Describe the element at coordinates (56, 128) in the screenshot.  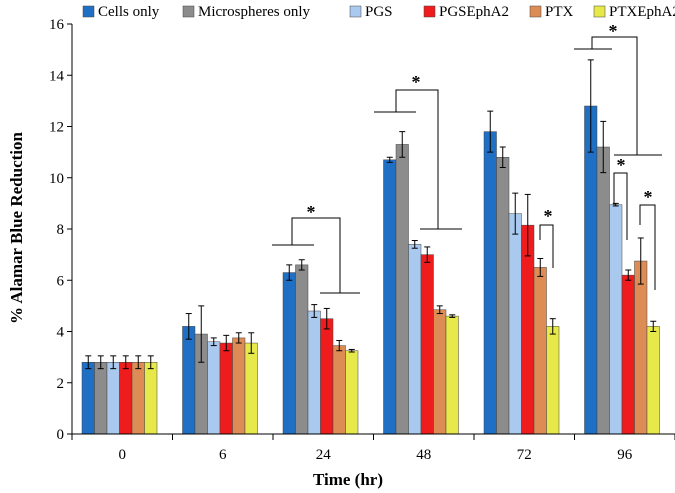
I see `y-tick-label: 12` at that location.